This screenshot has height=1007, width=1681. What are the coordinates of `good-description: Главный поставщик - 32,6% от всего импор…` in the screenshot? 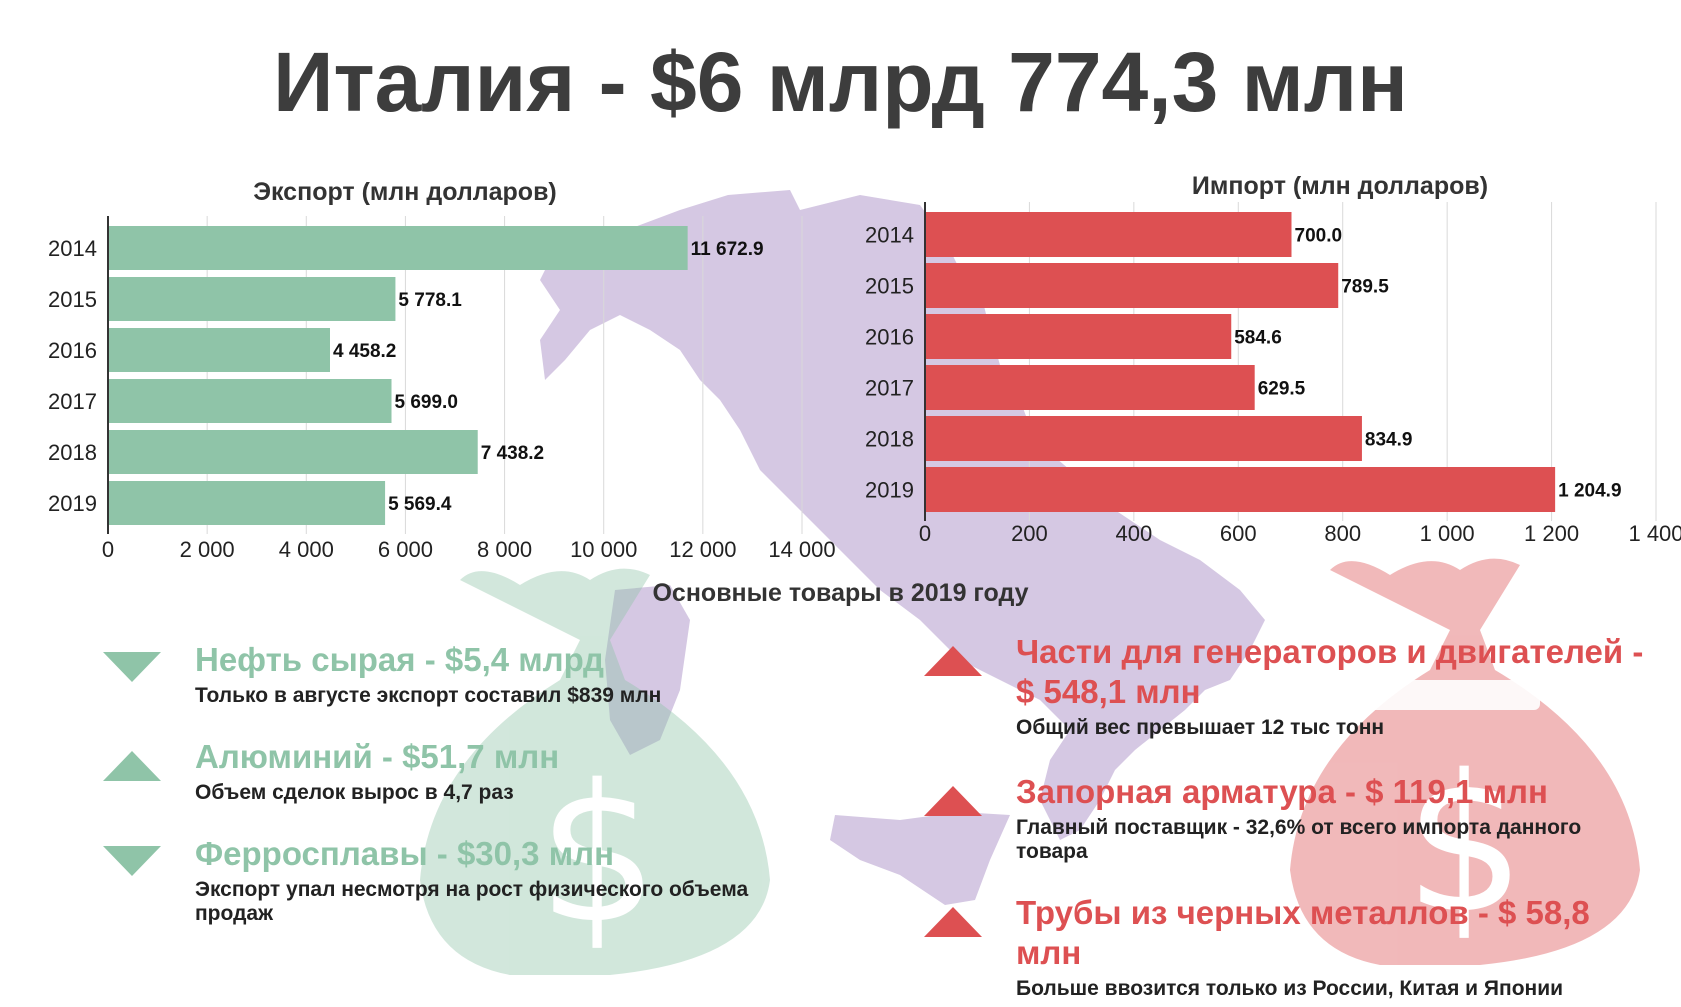 It's located at (1299, 839).